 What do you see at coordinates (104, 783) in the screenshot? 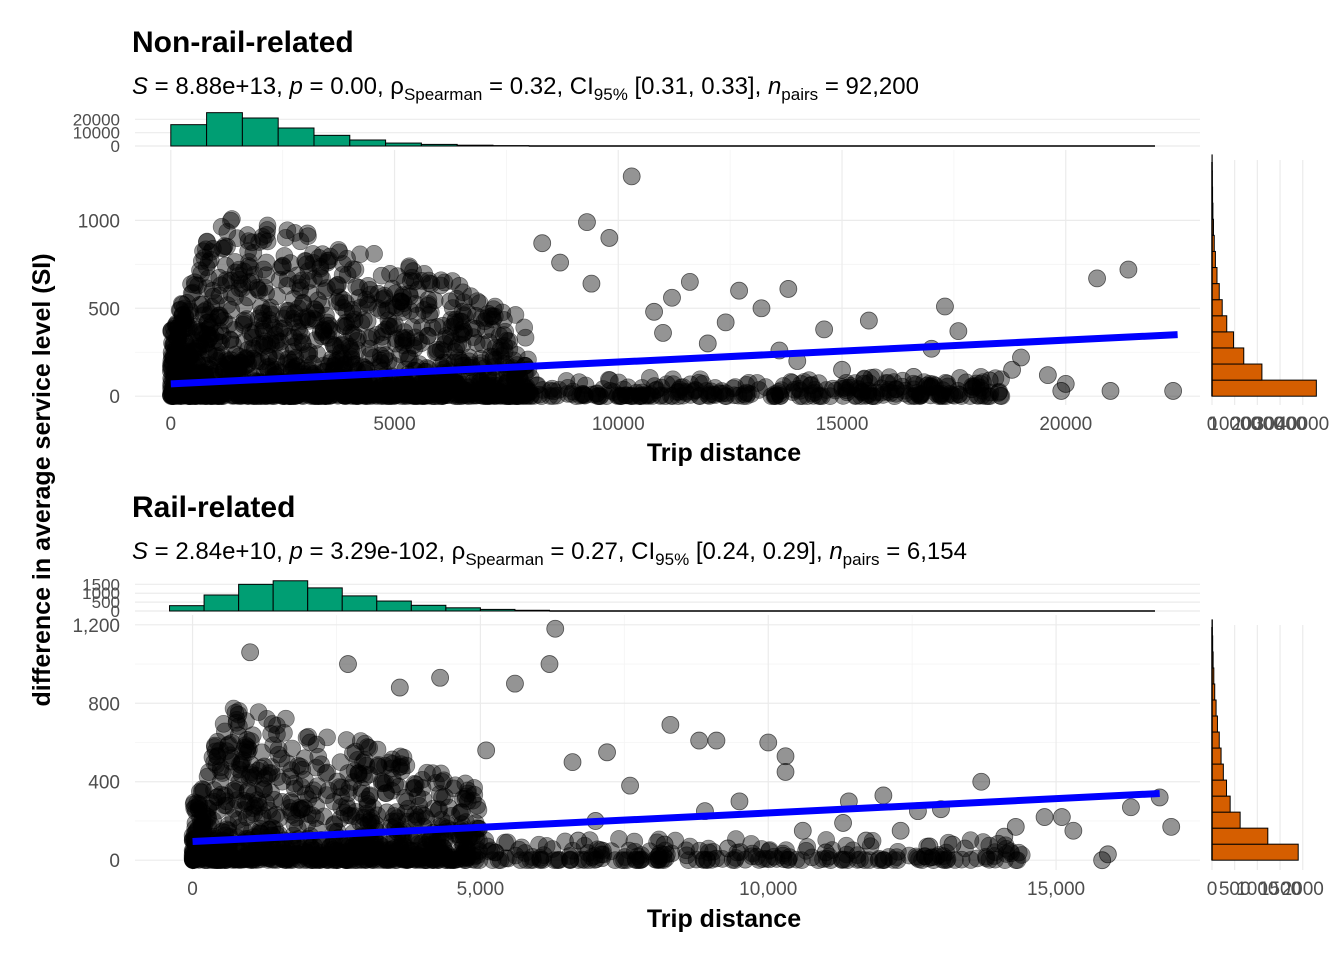
I see `y-tick-label: 400` at bounding box center [104, 783].